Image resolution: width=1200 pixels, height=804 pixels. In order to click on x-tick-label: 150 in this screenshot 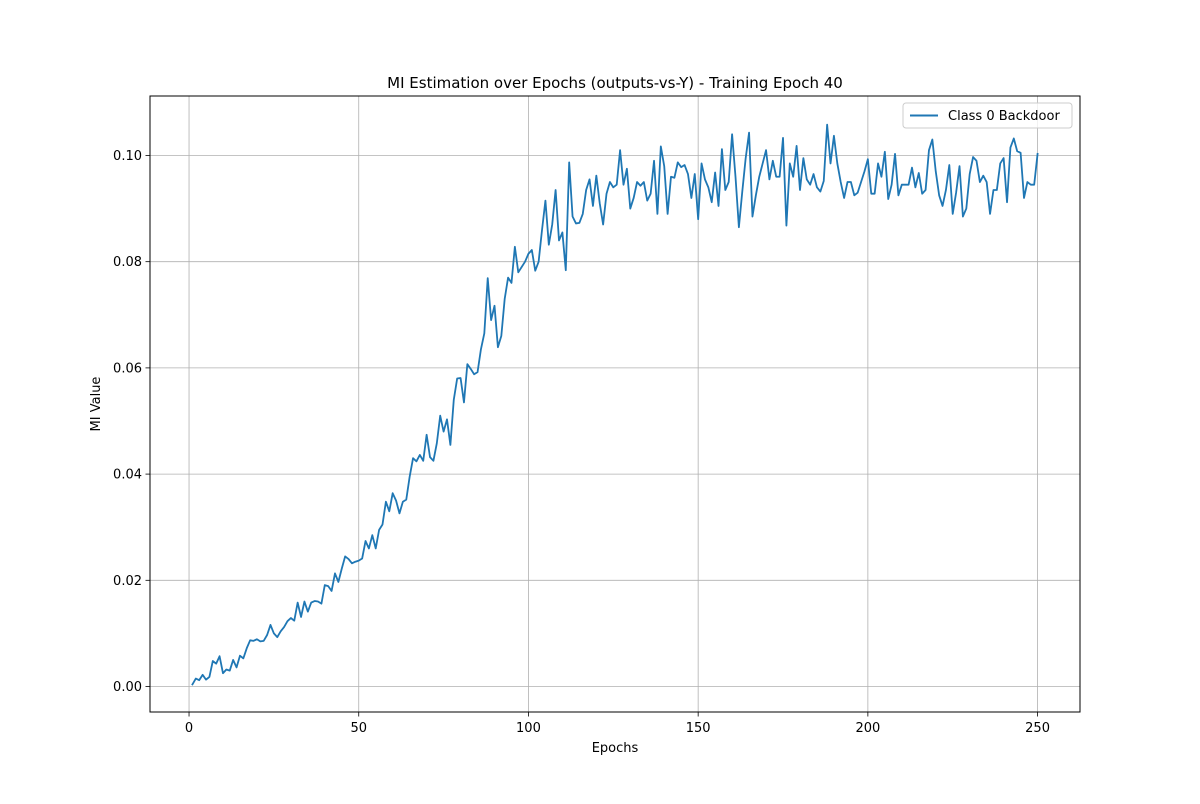, I will do `click(698, 728)`.